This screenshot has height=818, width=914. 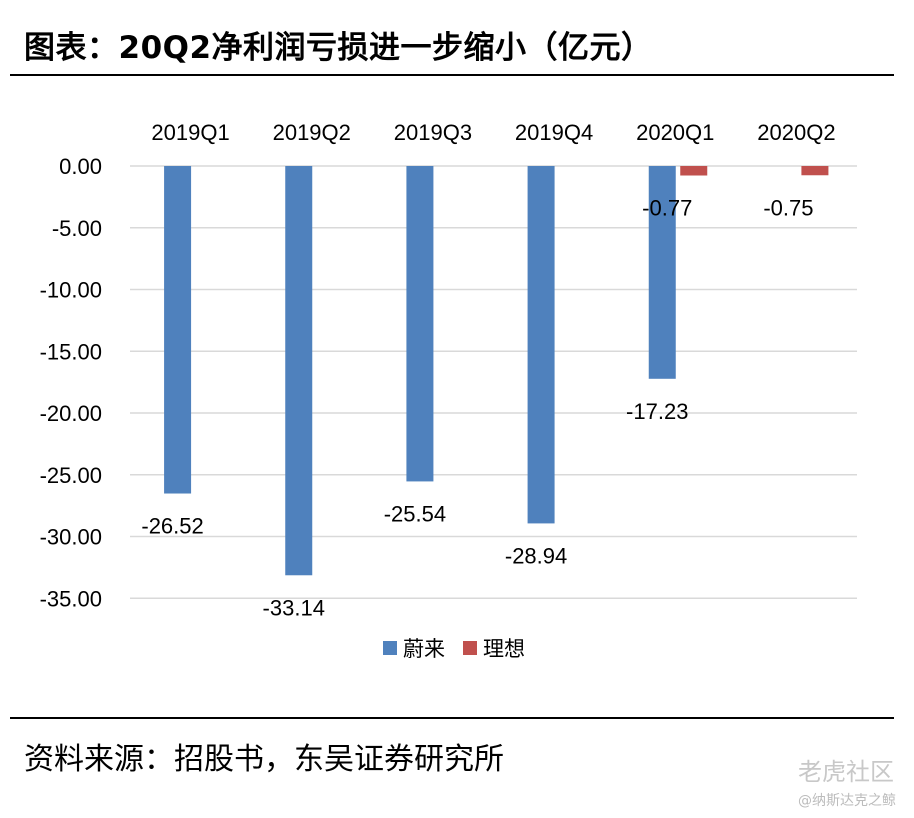 I want to click on x-category-label: 2019Q1, so click(x=190, y=132).